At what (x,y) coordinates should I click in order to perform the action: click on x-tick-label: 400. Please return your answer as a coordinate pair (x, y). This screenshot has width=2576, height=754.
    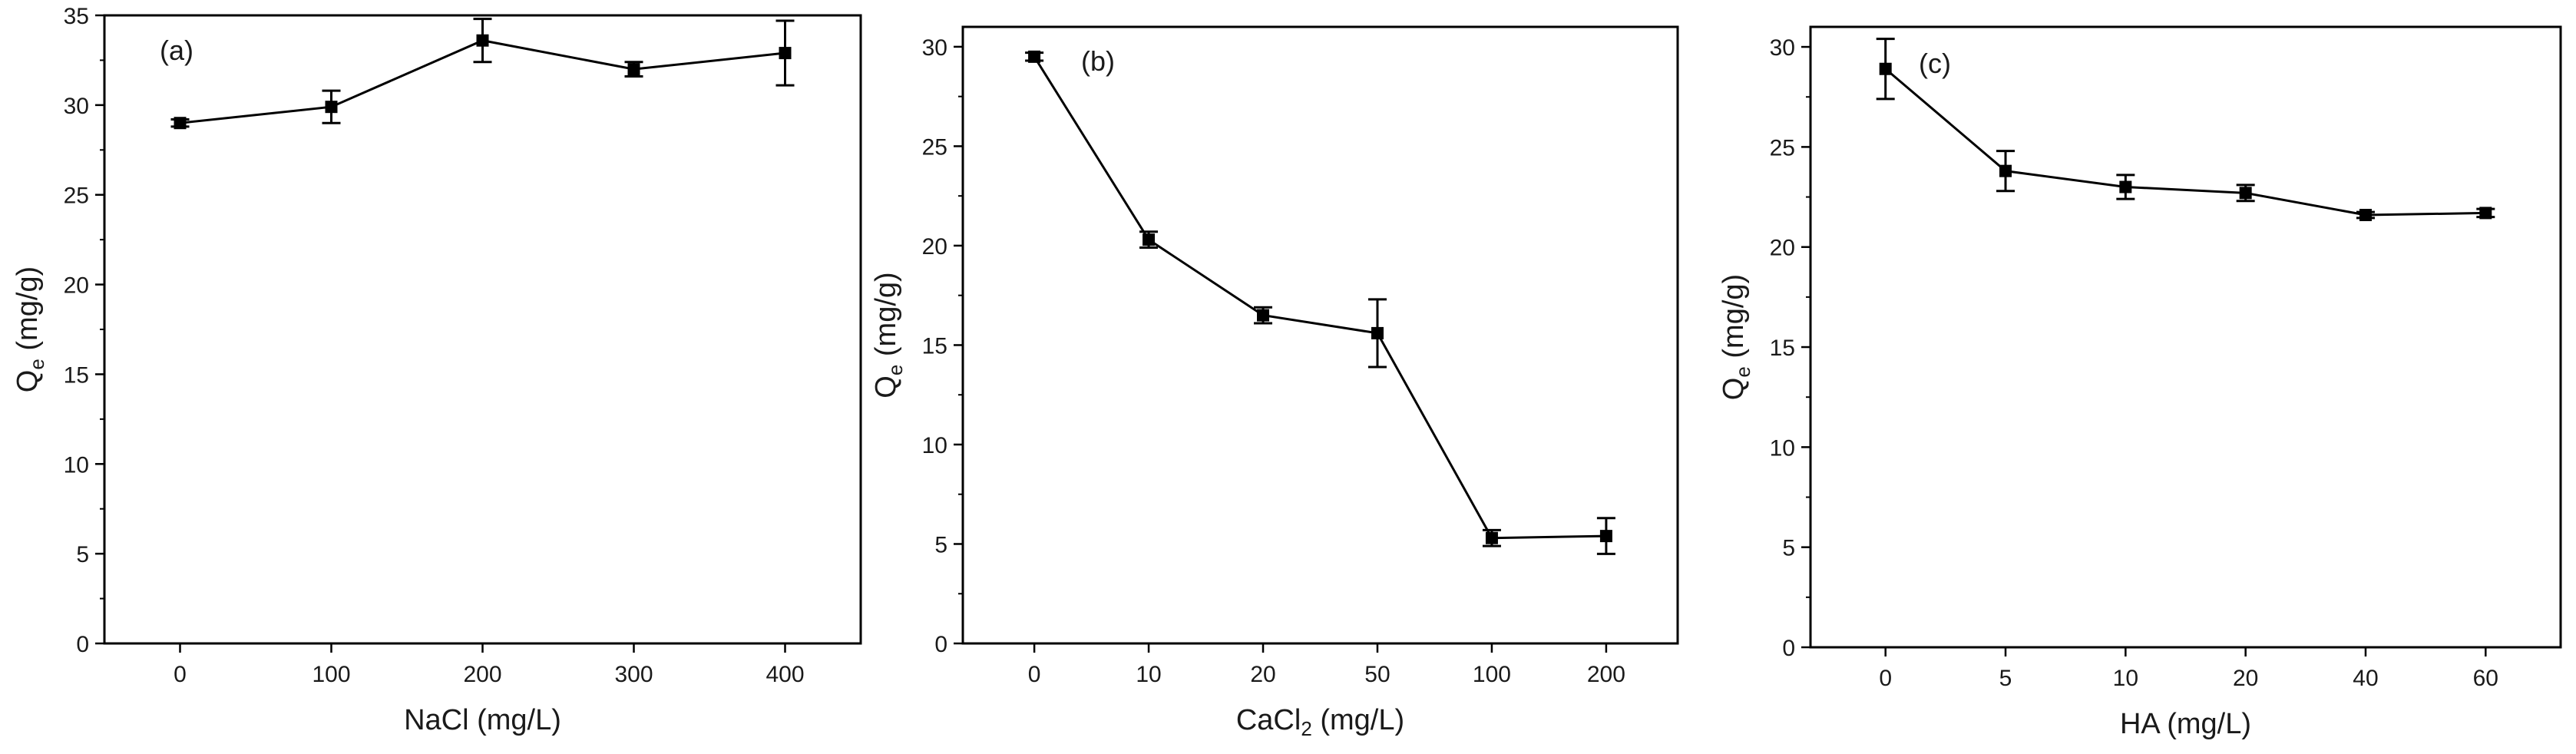
    Looking at the image, I should click on (785, 674).